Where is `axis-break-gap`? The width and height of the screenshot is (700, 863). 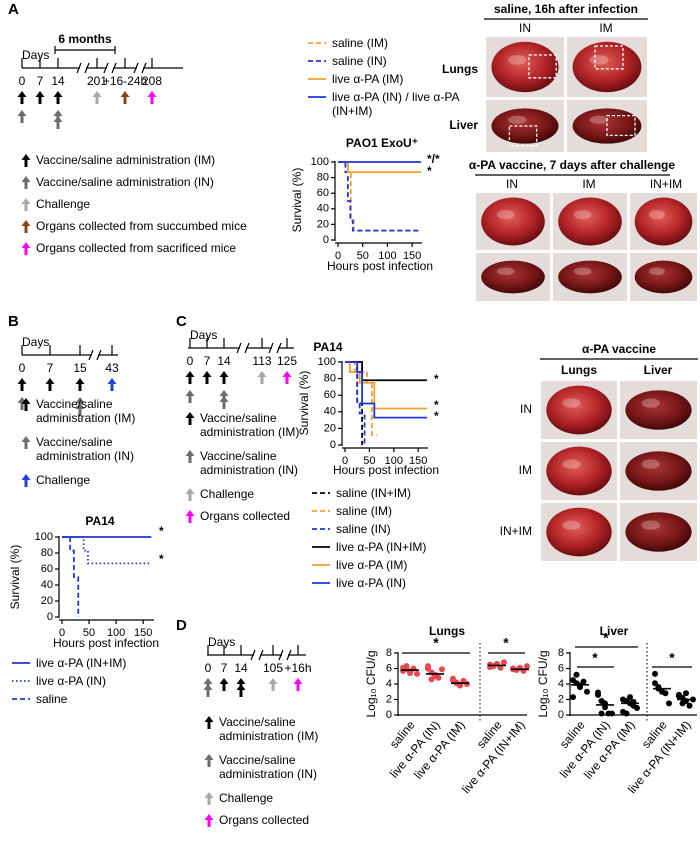
axis-break-gap is located at coordinates (257, 655).